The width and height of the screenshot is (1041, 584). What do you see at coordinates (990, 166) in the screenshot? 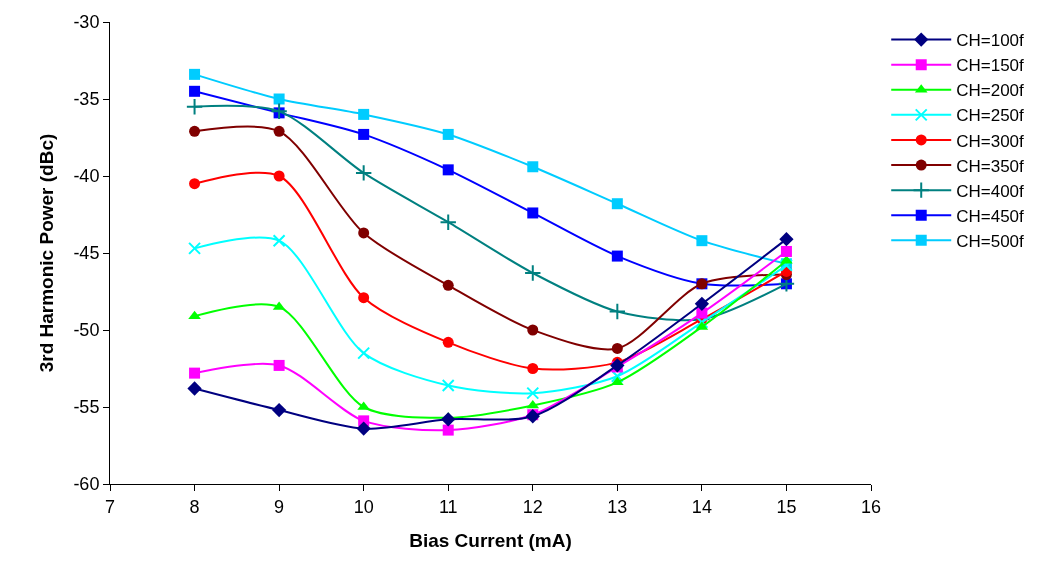
I see `legend-label: CH=350f` at bounding box center [990, 166].